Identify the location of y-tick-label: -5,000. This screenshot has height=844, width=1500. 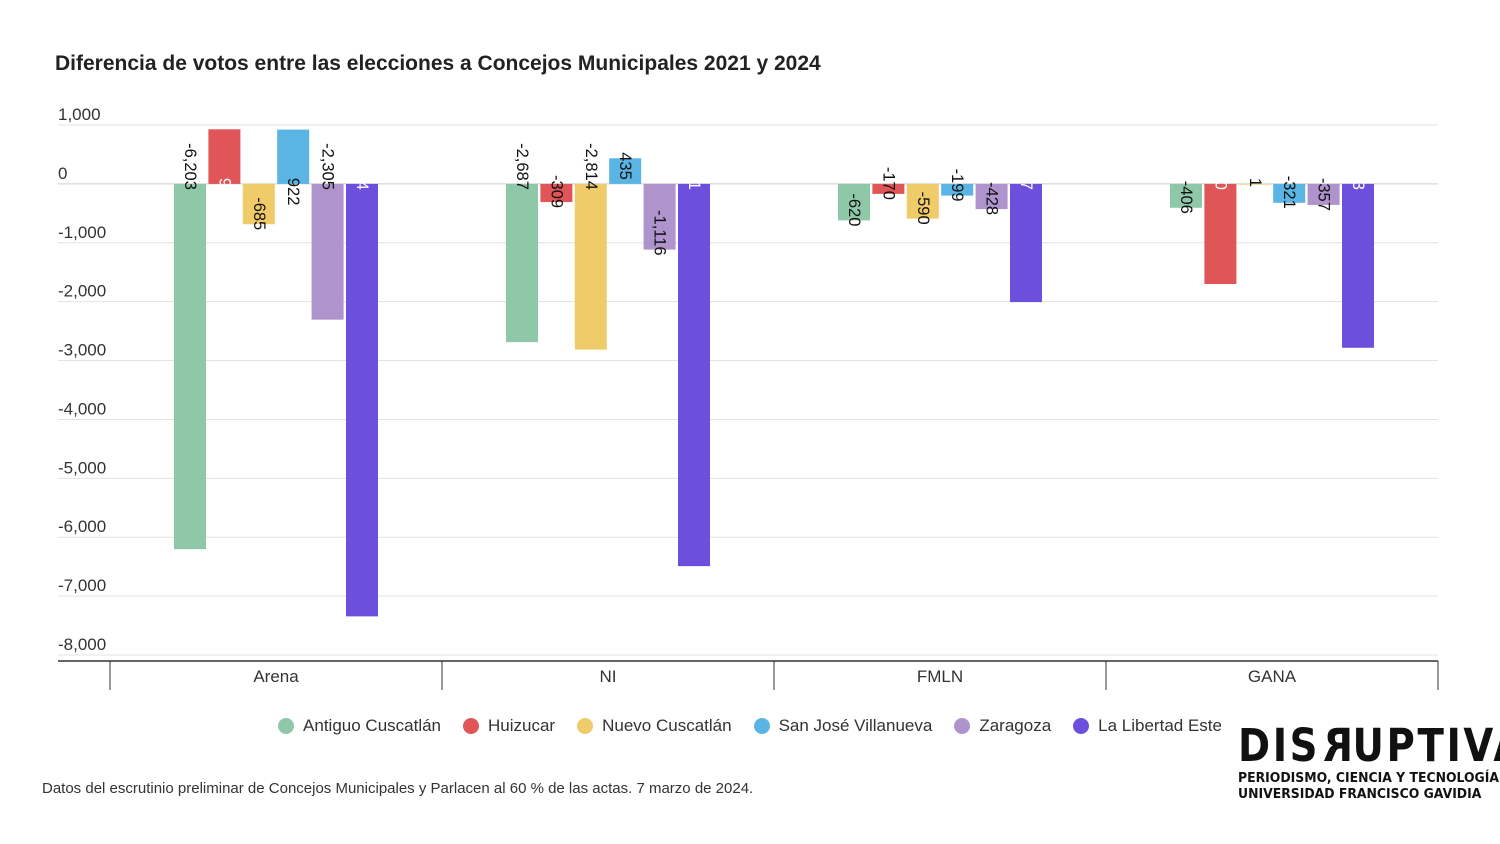
(82, 467).